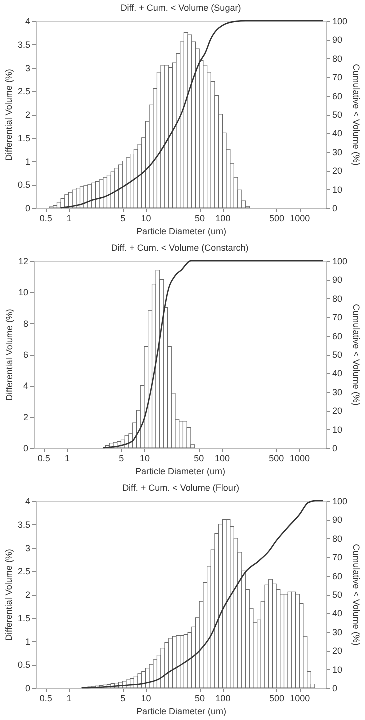  Describe the element at coordinates (25, 355) in the screenshot. I see `y-tick-label: 6` at that location.